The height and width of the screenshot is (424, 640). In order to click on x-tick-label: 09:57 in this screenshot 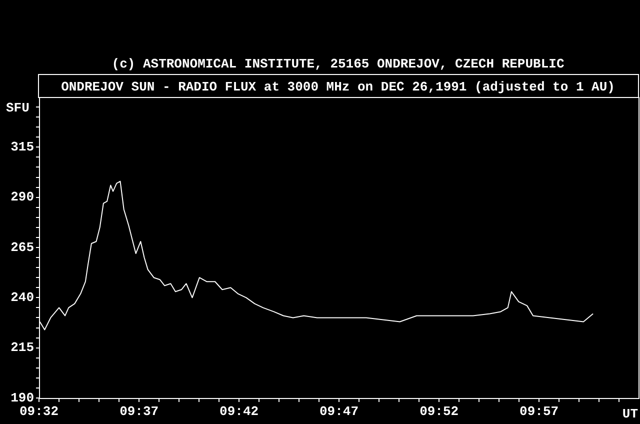, I will do `click(539, 412)`.